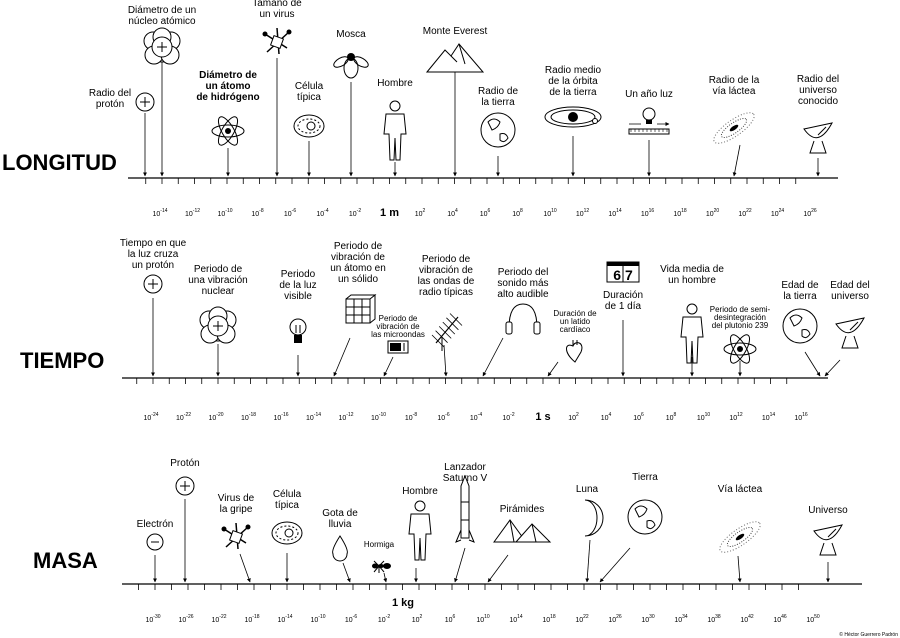 This screenshot has width=900, height=638. What do you see at coordinates (340, 548) in the screenshot?
I see `drop-icon` at bounding box center [340, 548].